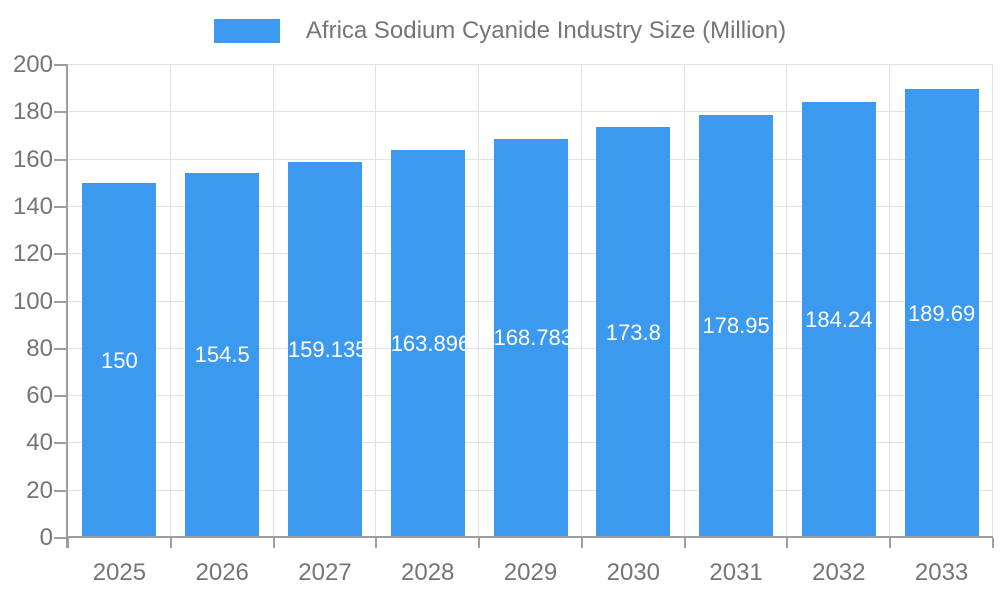 The width and height of the screenshot is (1000, 600). I want to click on bar-value-label: 189.69, so click(941, 313).